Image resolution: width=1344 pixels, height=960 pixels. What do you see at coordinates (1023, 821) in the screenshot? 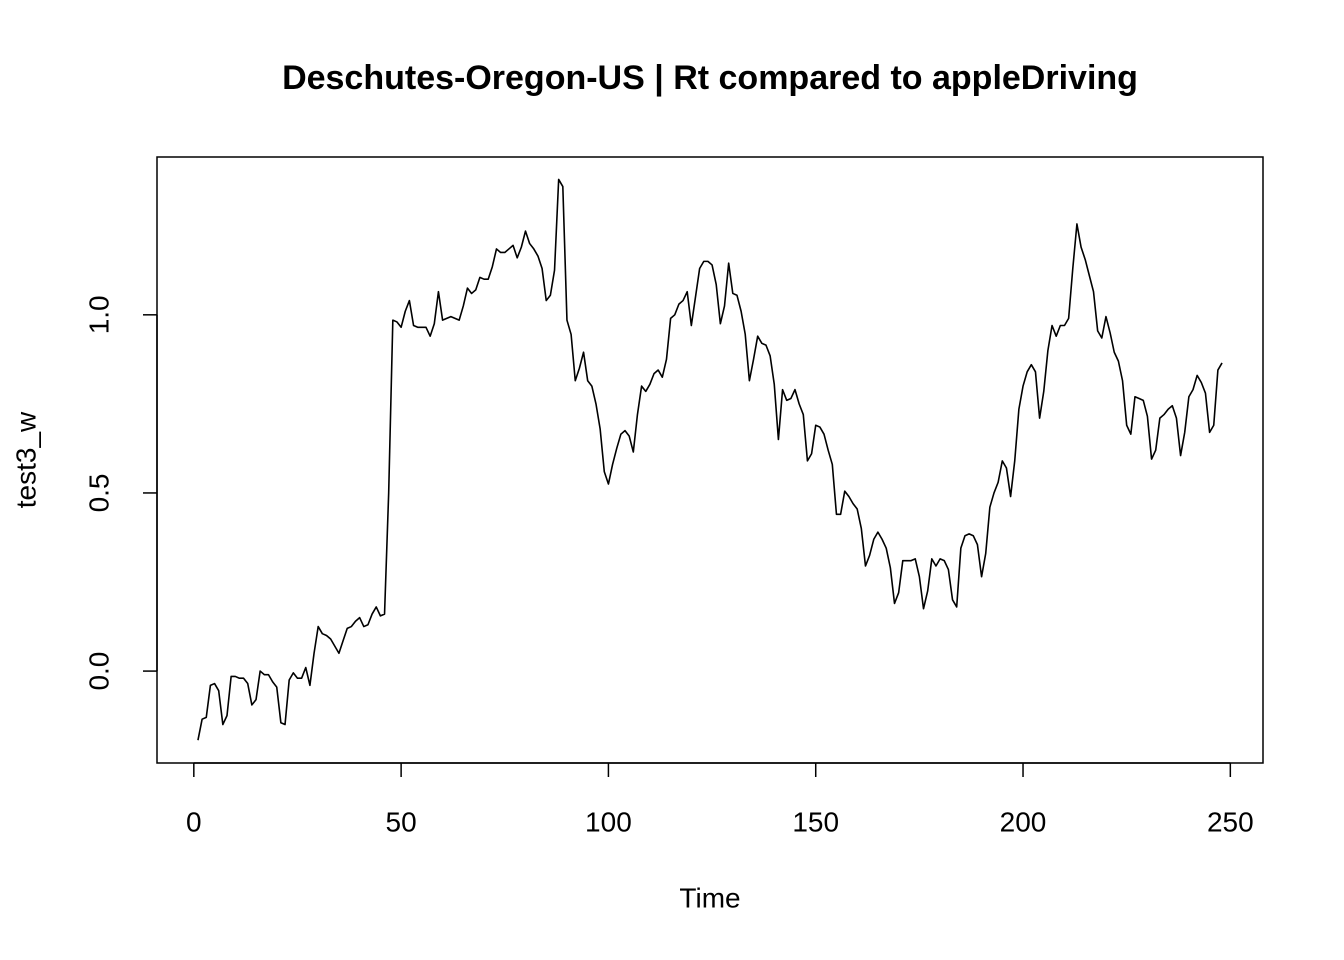
I see `x-tick-label: 200` at bounding box center [1023, 821].